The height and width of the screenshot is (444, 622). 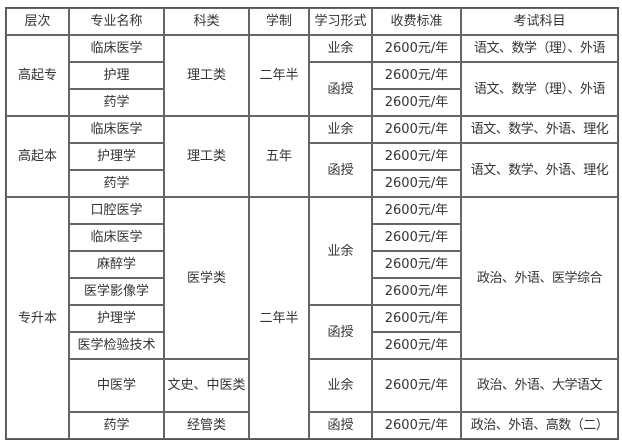 I want to click on table-row: 药学 经管类 函授 2600元/年 政治、外语、高数（二）, so click(x=312, y=425).